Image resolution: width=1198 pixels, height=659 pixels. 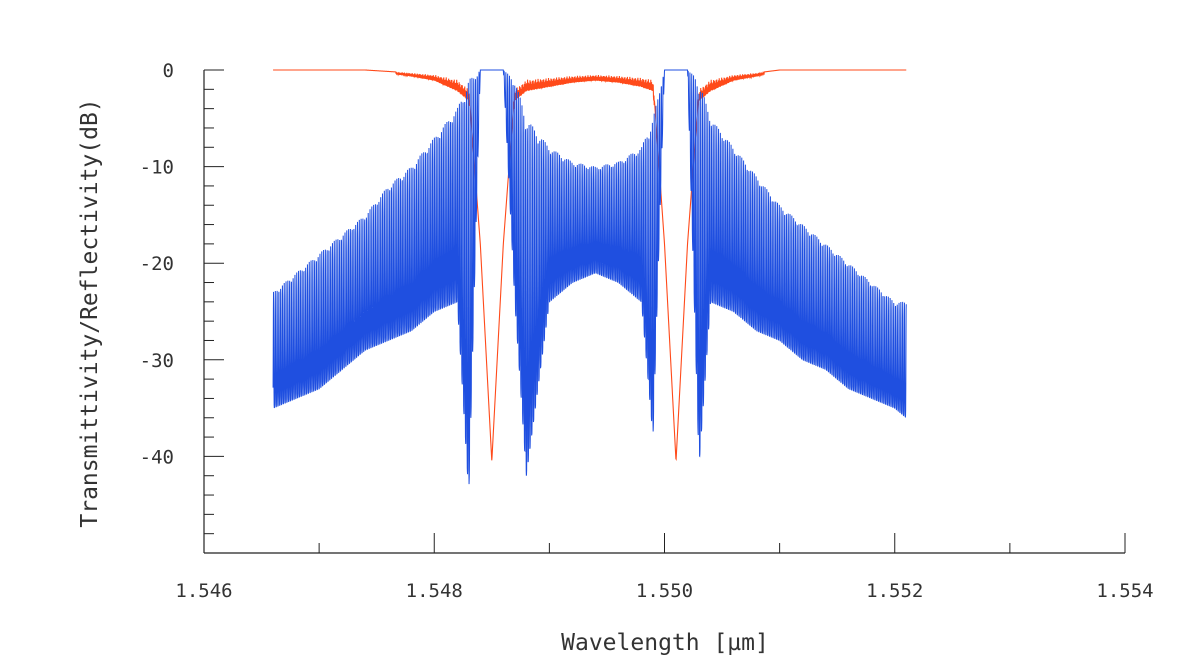 I want to click on y-tick-labels: 0 -10 -20 -30 -40, so click(x=157, y=264).